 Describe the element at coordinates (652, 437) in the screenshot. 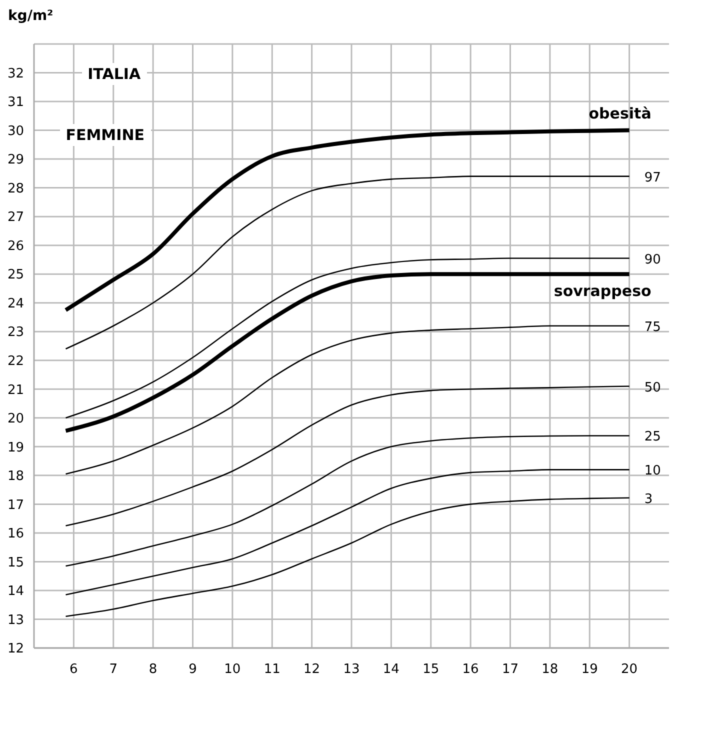

I see `series-label: 25` at that location.